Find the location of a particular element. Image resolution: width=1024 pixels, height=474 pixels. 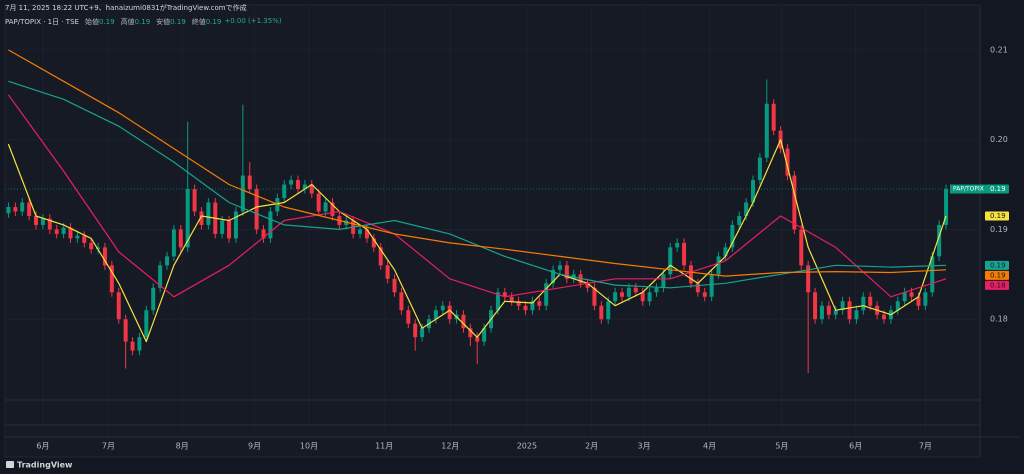

change: +0.00 (+1.35%) is located at coordinates (253, 21).